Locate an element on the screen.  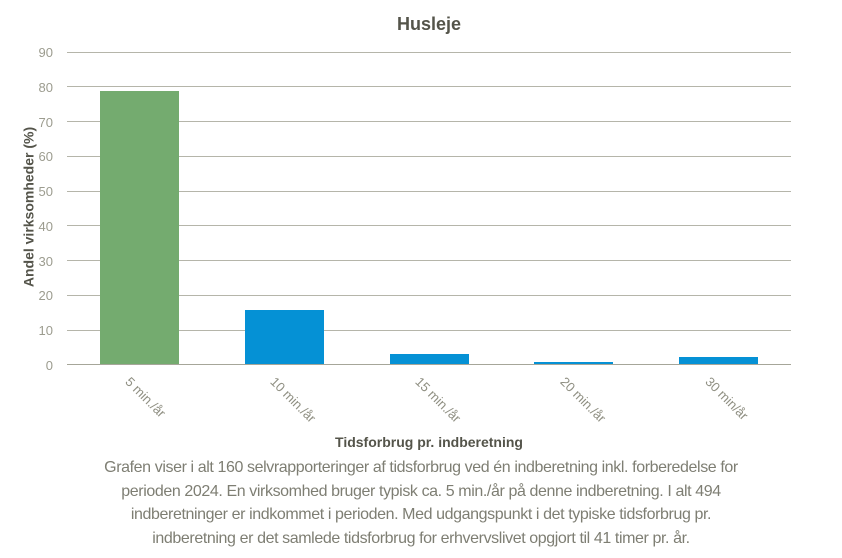
gridline-y30 is located at coordinates (429, 261).